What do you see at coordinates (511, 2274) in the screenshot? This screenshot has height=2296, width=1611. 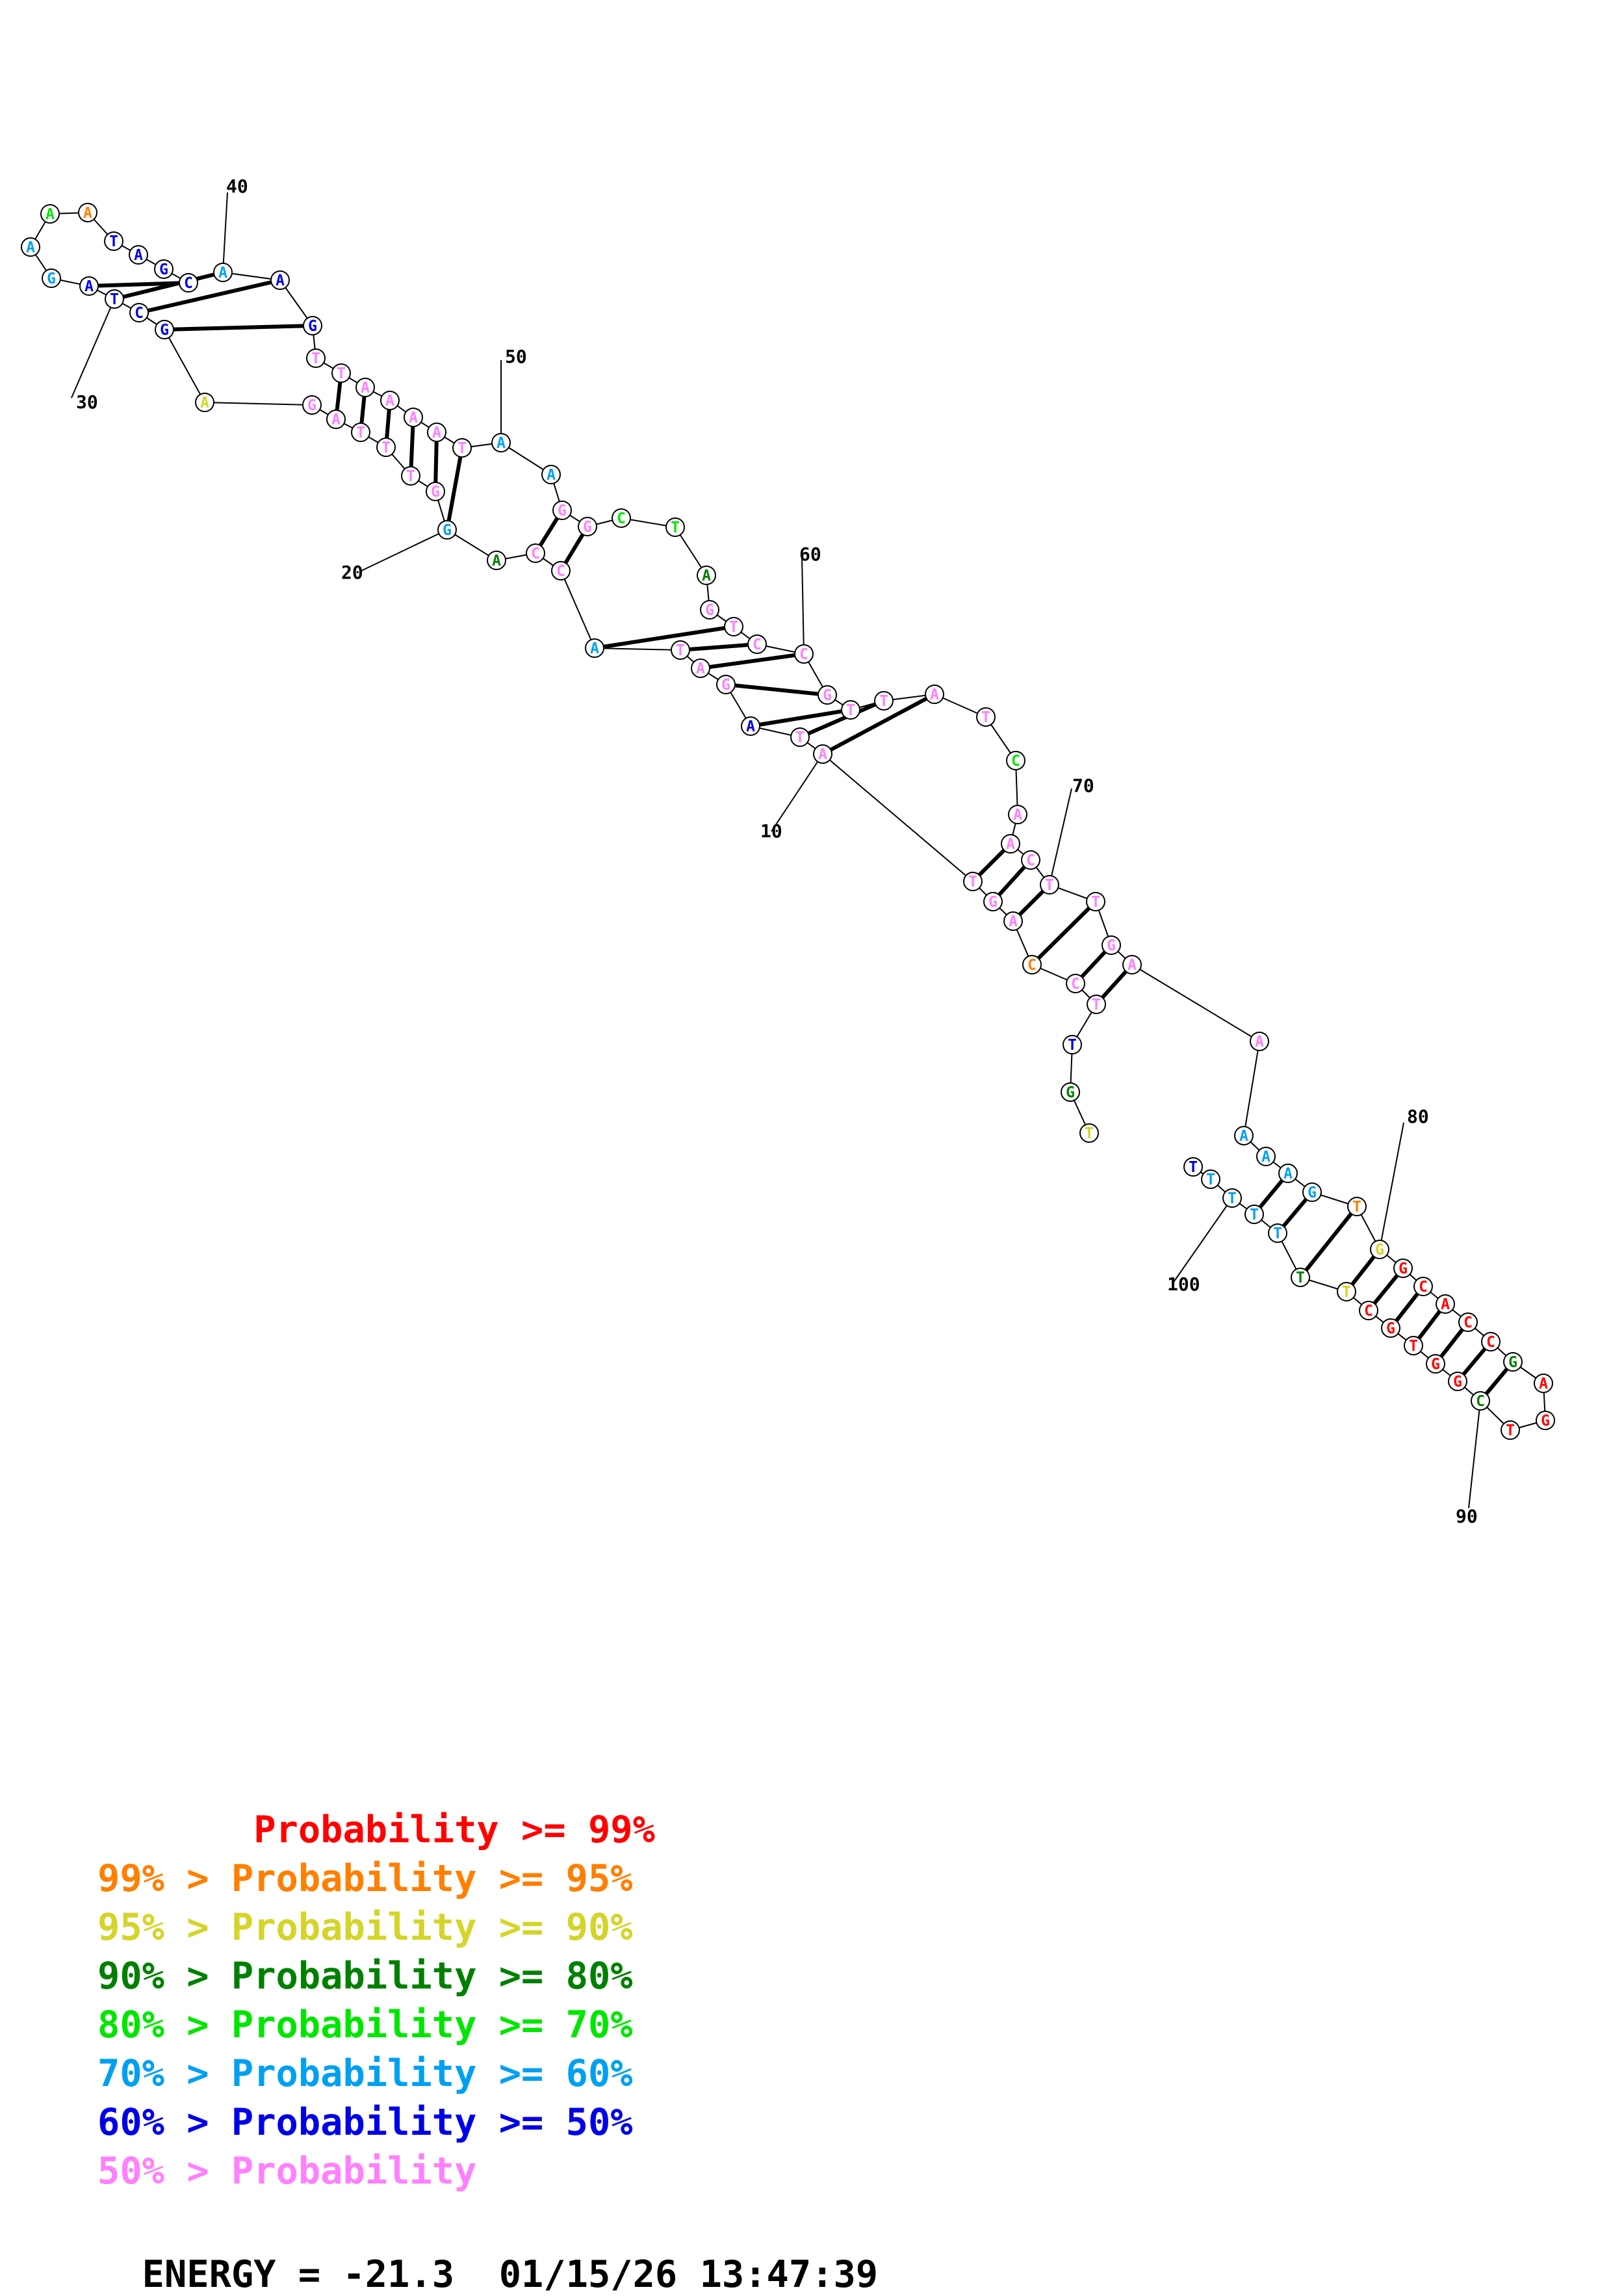 I see `energy-timestamp-text: ENERGY = -21.3 01/15/26 13:47:39` at bounding box center [511, 2274].